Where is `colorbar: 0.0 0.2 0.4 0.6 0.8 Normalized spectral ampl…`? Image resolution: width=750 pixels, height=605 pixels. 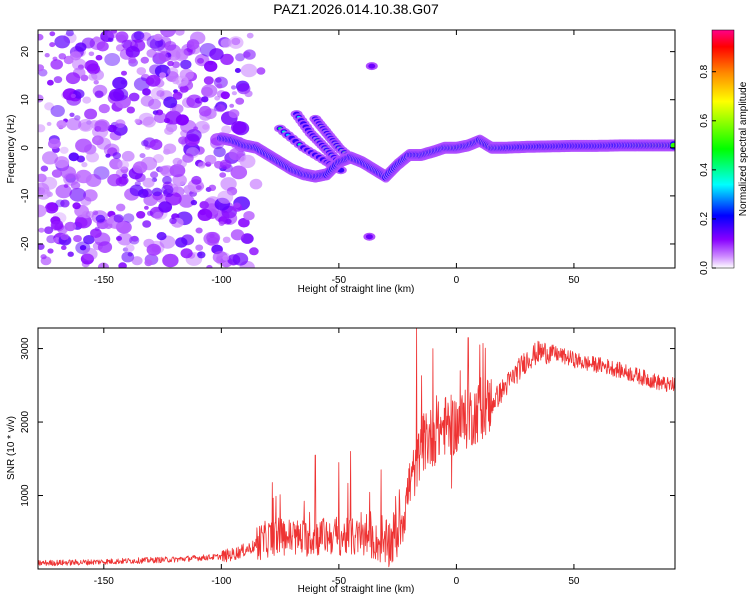
colorbar: 0.0 0.2 0.4 0.6 0.8 Normalized spectral ampl… is located at coordinates (724, 152).